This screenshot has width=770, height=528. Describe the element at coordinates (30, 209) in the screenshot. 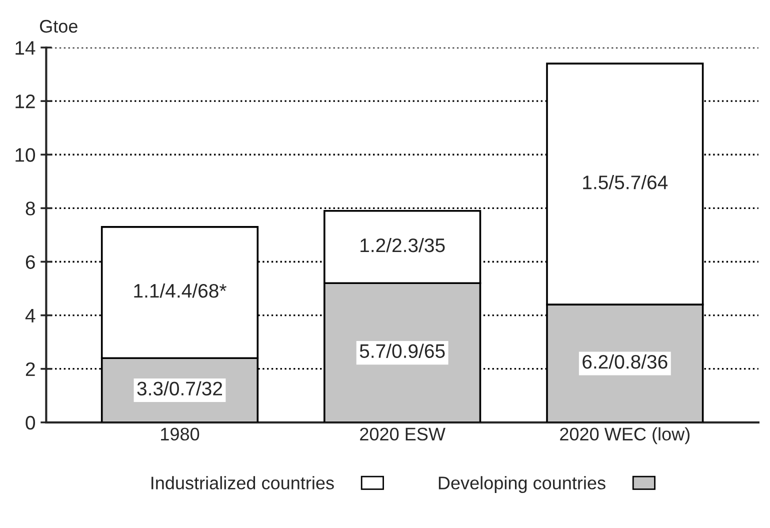

I see `y-tick-label: 8` at that location.